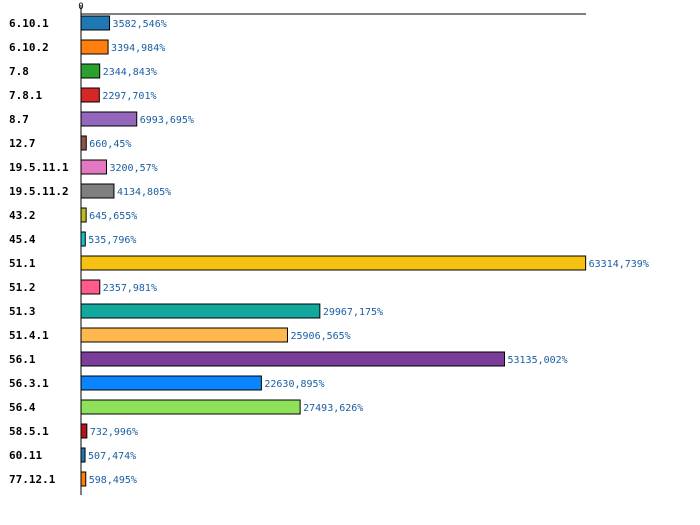 The width and height of the screenshot is (700, 525). Describe the element at coordinates (112, 456) in the screenshot. I see `value-label: 507,474%` at that location.